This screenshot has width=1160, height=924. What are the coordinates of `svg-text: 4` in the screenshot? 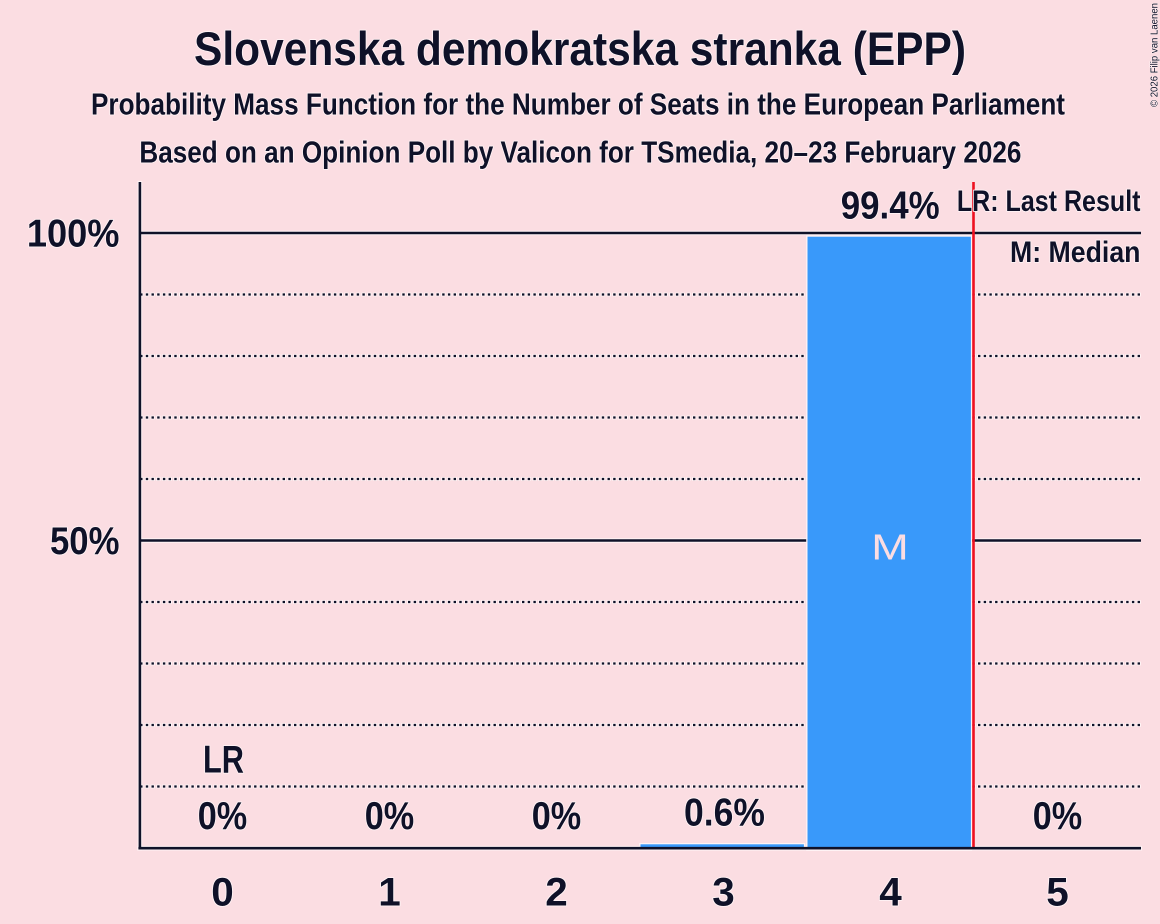 It's located at (890, 893).